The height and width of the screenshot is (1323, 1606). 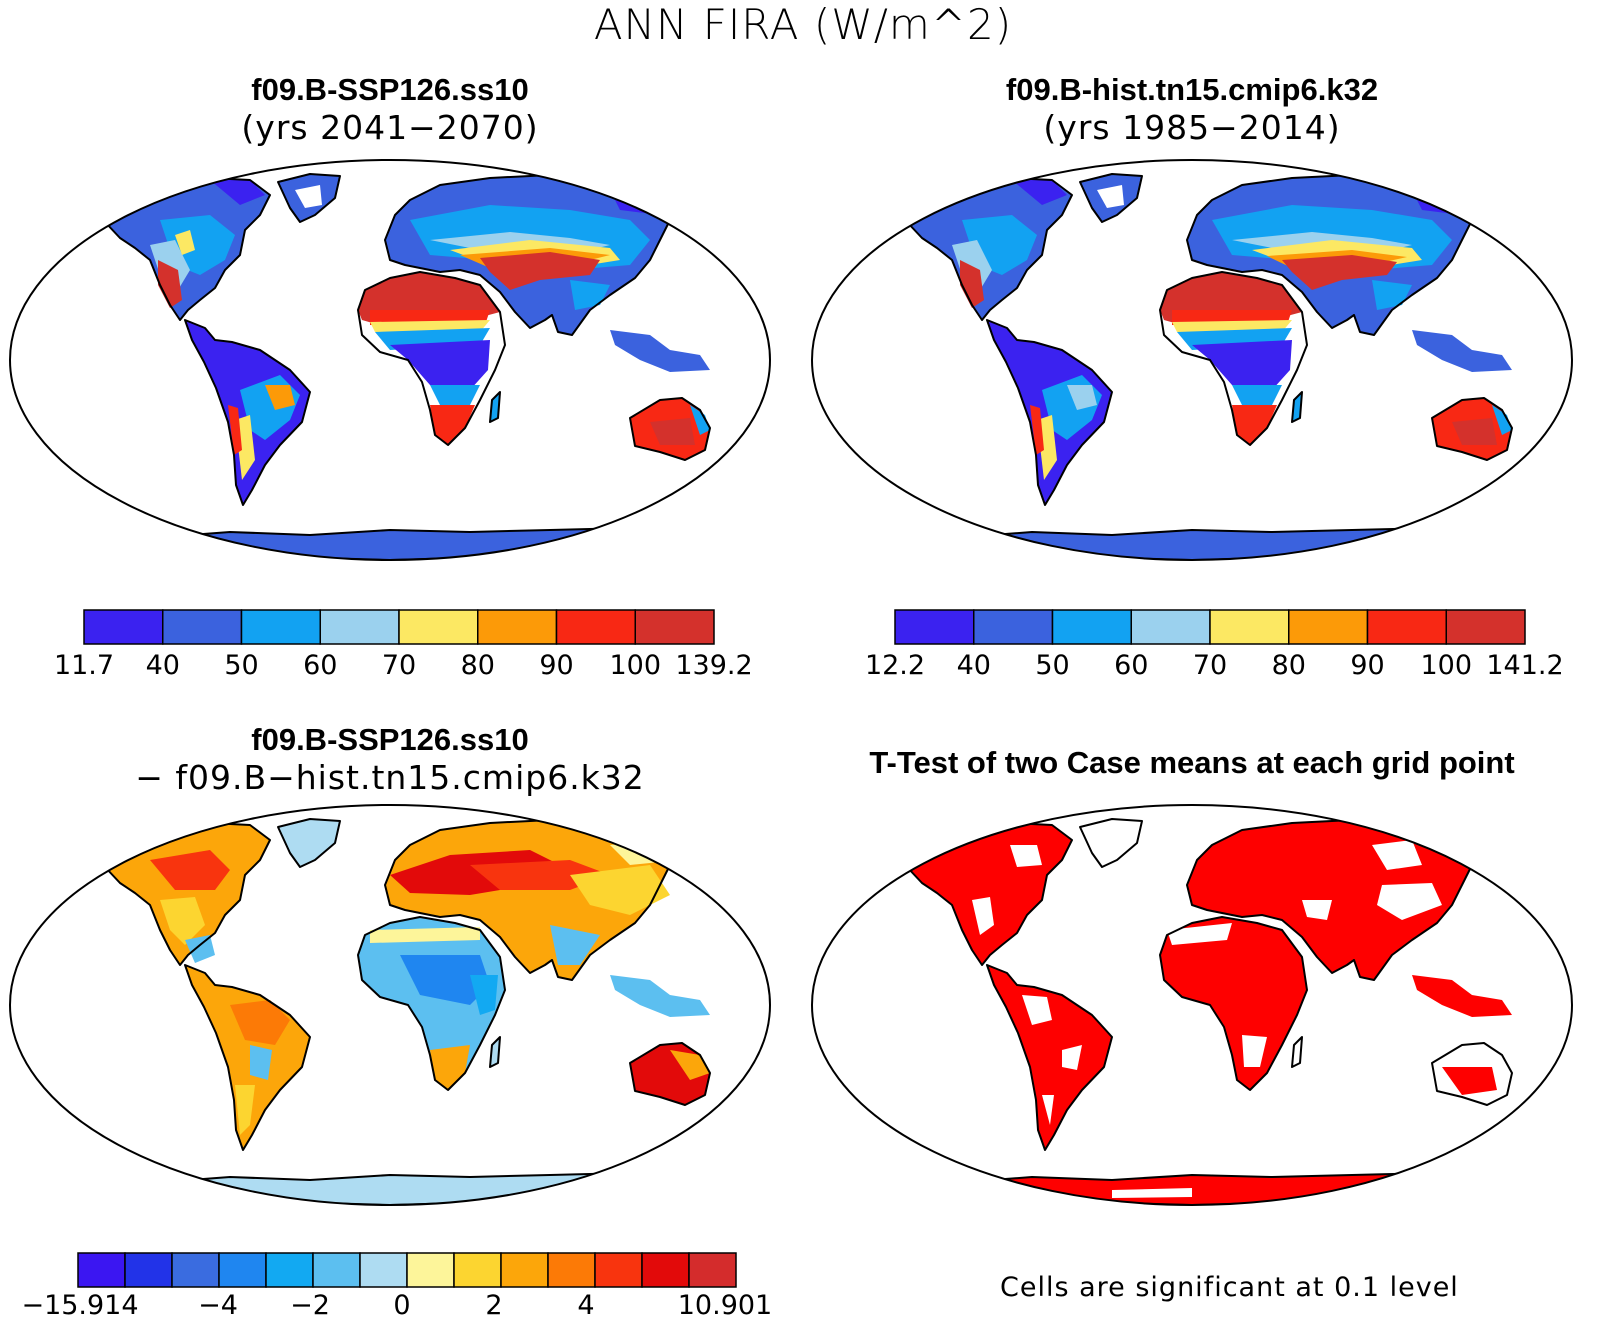 I want to click on panel3-colorbar, so click(x=407, y=1270).